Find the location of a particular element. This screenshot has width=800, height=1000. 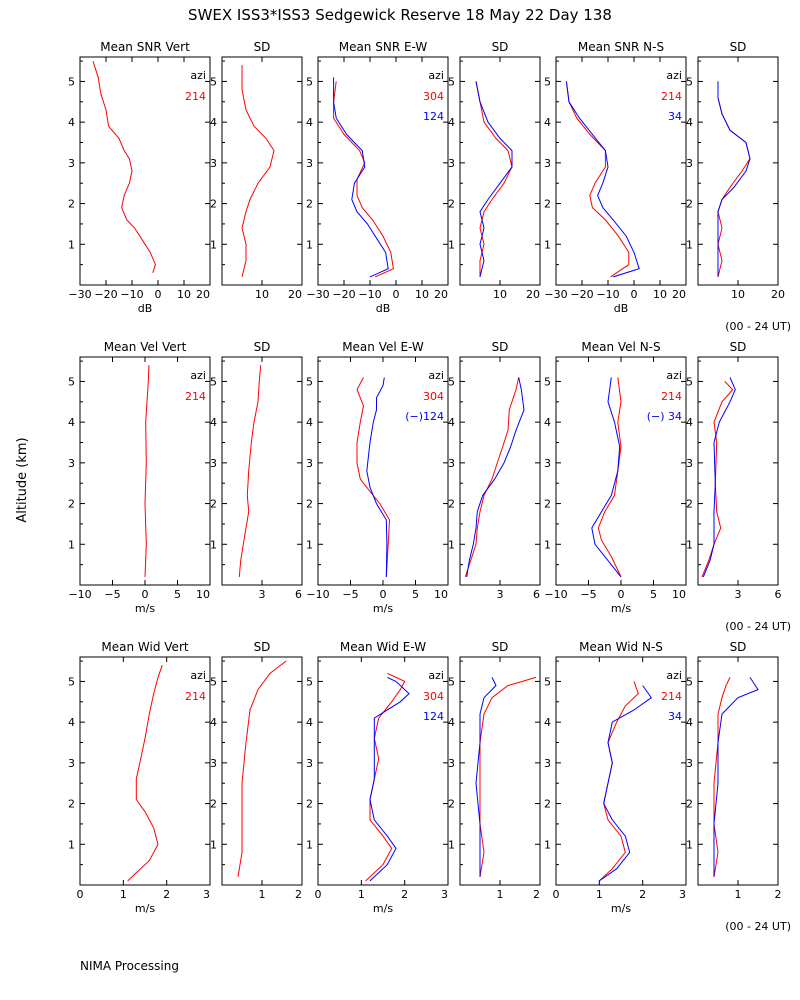

legend-entry: (−)124 is located at coordinates (424, 416).